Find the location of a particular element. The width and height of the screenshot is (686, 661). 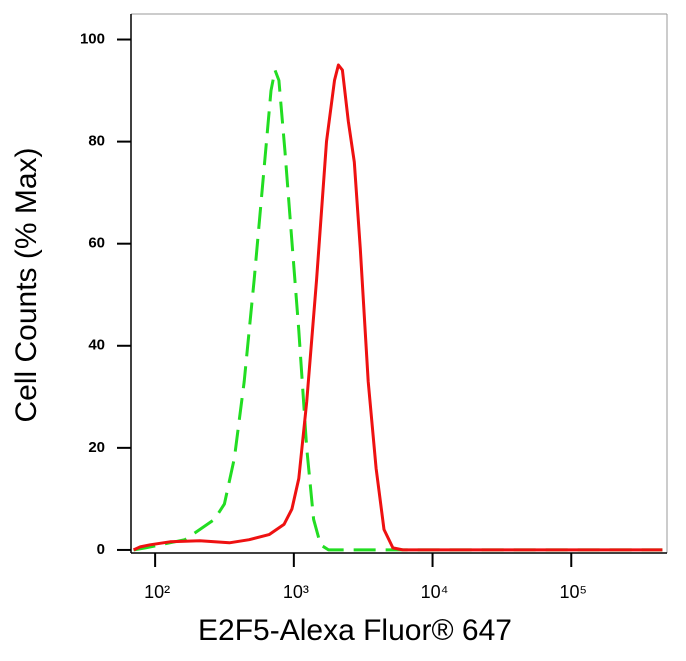

y-tick-label: 20 is located at coordinates (96, 447).